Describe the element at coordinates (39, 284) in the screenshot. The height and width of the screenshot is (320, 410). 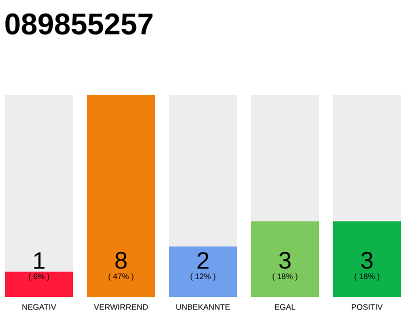
I see `bar` at that location.